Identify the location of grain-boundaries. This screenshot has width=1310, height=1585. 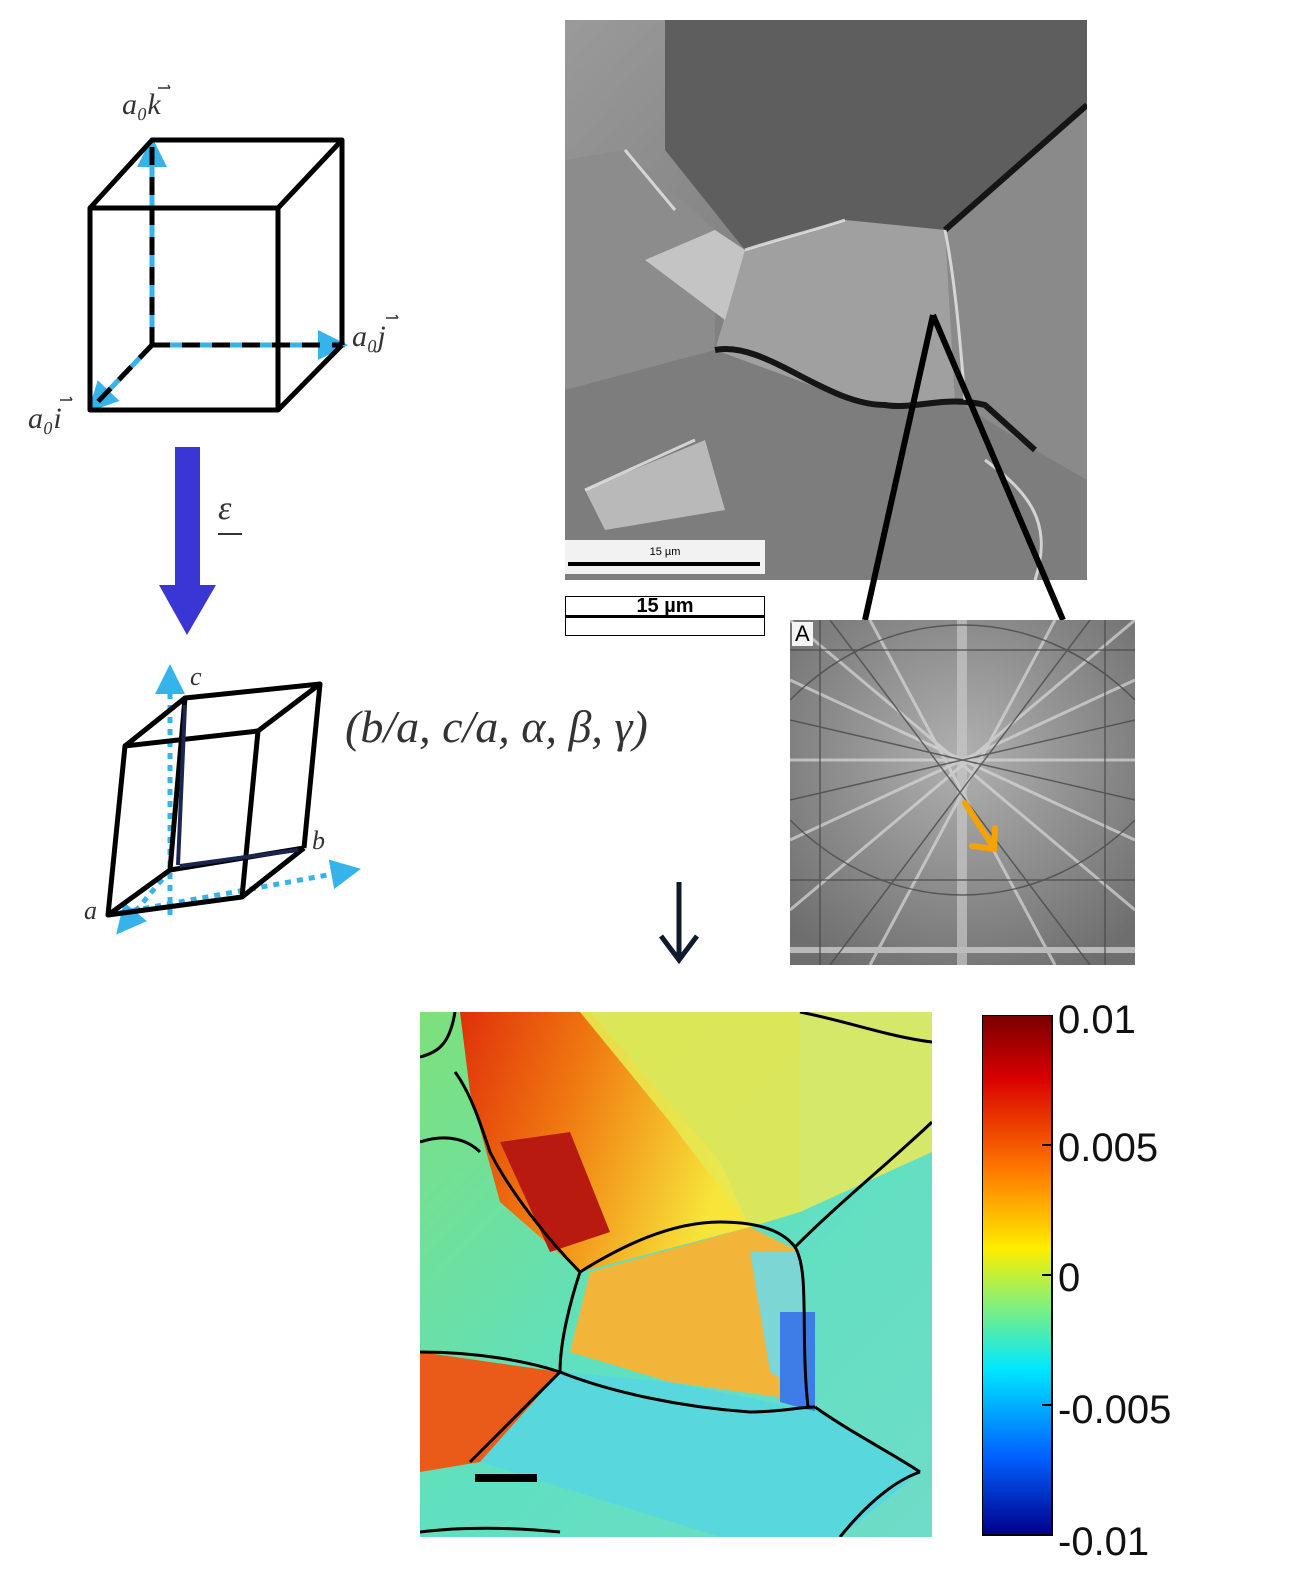
(676, 1274).